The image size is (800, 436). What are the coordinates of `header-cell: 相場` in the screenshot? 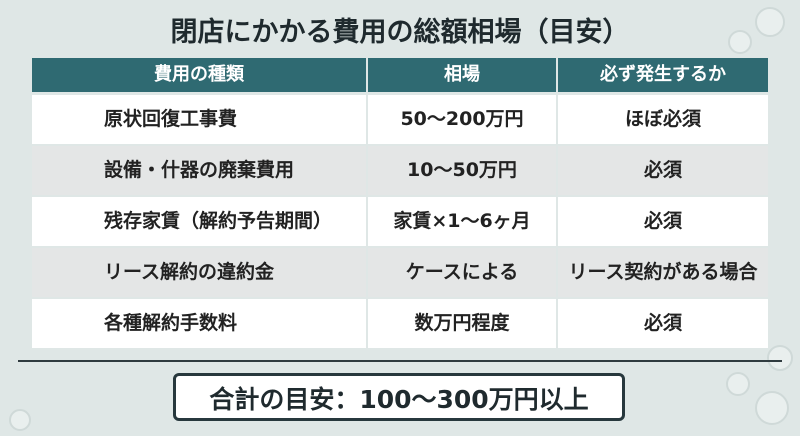 It's located at (462, 75).